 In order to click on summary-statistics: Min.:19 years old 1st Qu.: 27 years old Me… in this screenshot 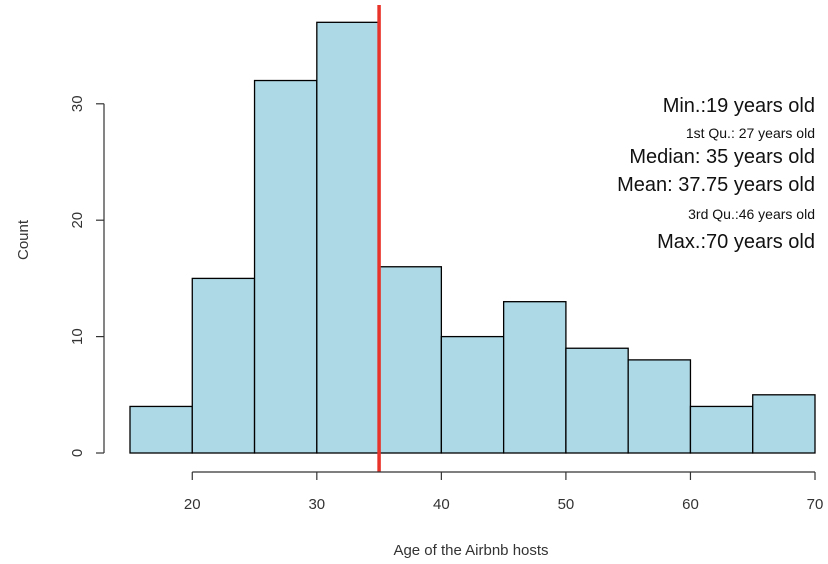, I will do `click(716, 174)`.